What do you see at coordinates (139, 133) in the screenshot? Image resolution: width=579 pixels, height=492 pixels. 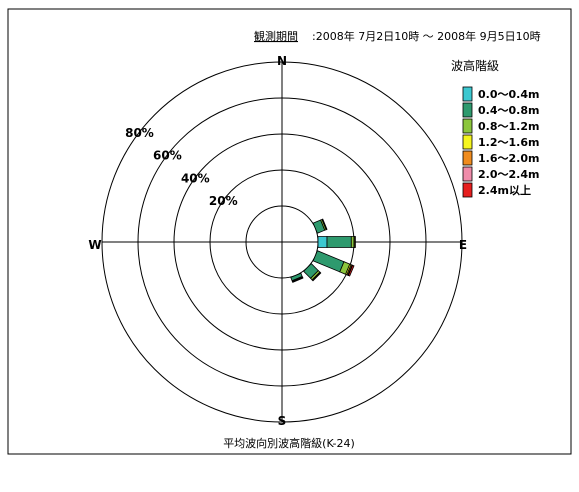 I see `radial-tick-label: 80%` at bounding box center [139, 133].